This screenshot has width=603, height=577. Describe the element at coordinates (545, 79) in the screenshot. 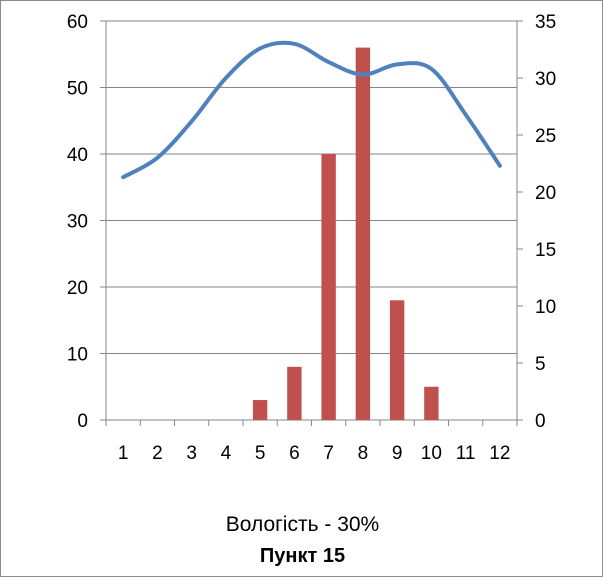

I see `y-right-tick-label: 30` at that location.